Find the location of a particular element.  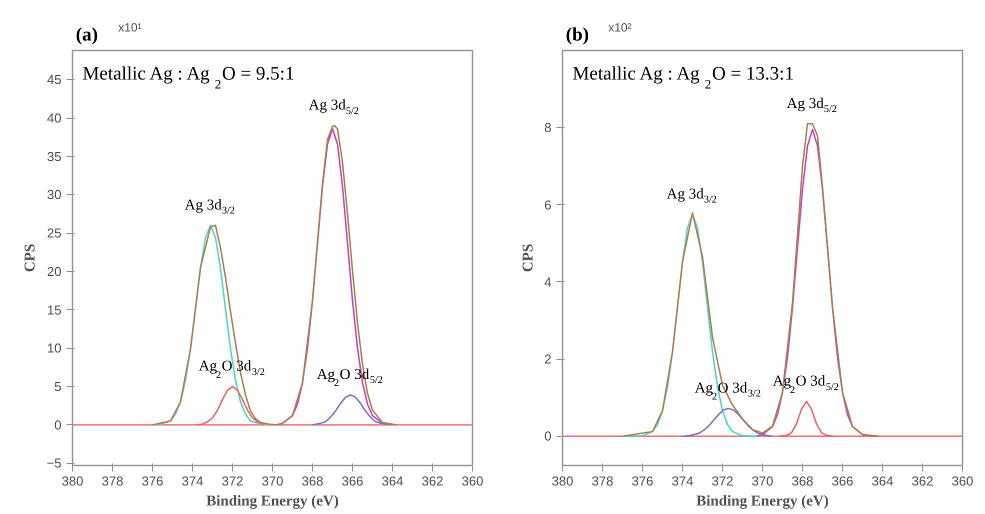

y-tick-label: 45 is located at coordinates (54, 80).